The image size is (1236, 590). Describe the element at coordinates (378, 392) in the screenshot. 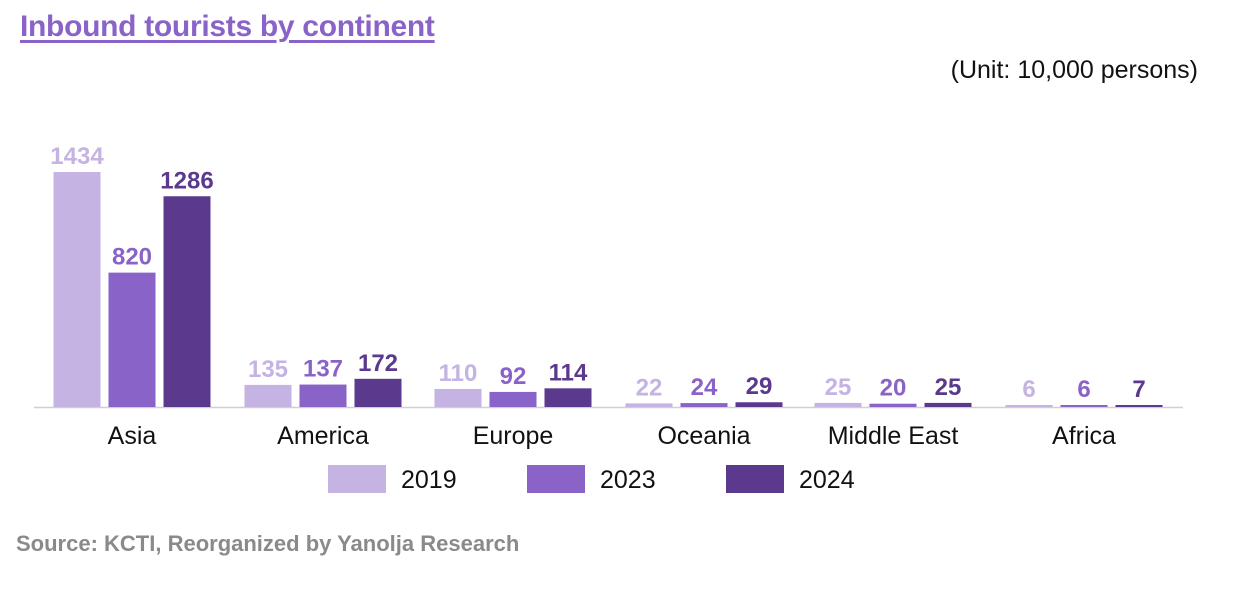

I see `bar-america-2024` at that location.